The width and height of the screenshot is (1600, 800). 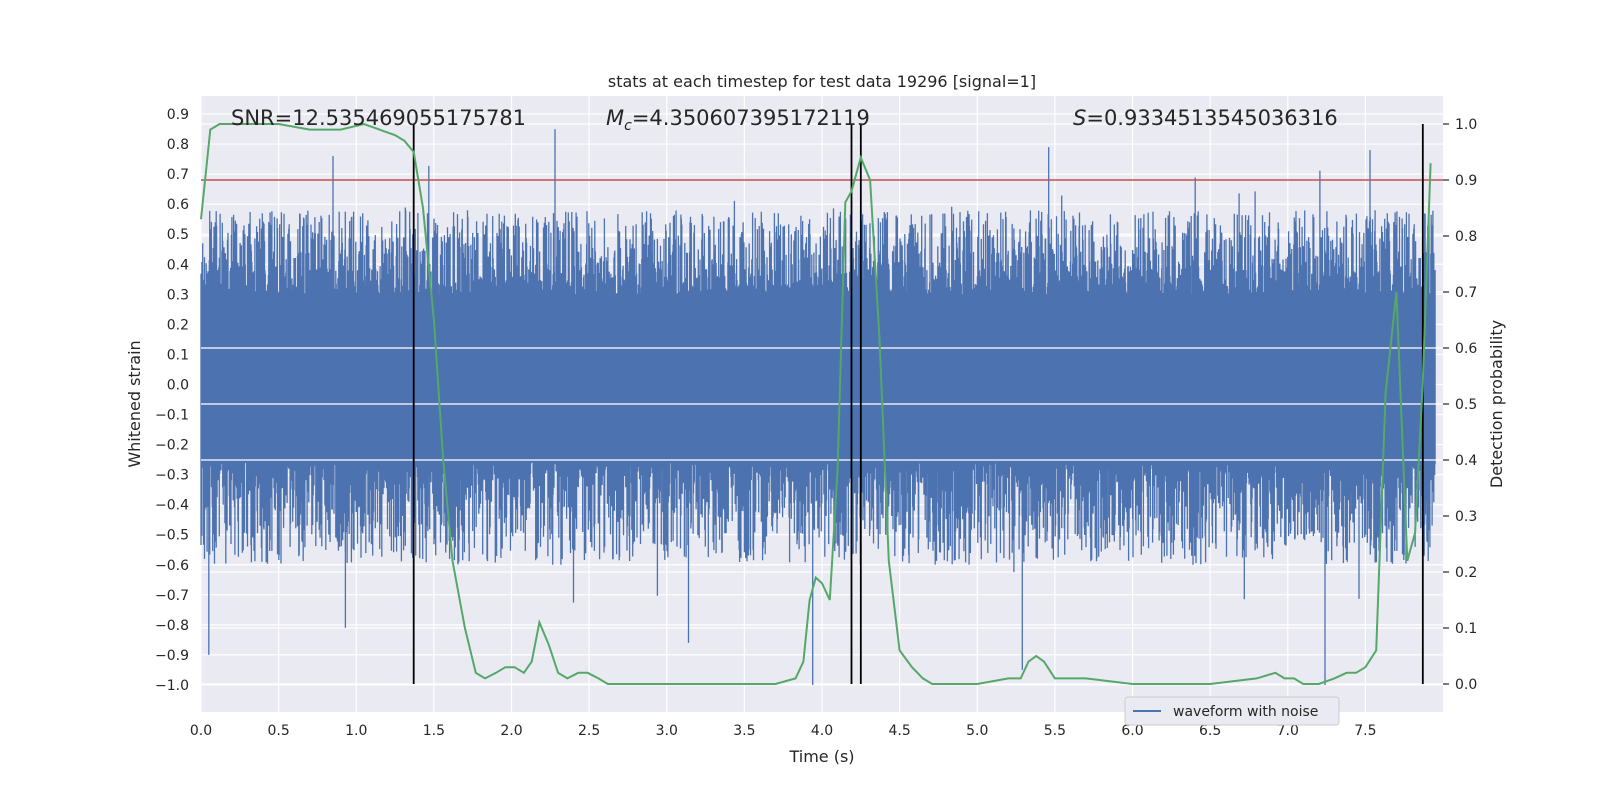 What do you see at coordinates (1079, 118) in the screenshot?
I see `s-symbol: S` at bounding box center [1079, 118].